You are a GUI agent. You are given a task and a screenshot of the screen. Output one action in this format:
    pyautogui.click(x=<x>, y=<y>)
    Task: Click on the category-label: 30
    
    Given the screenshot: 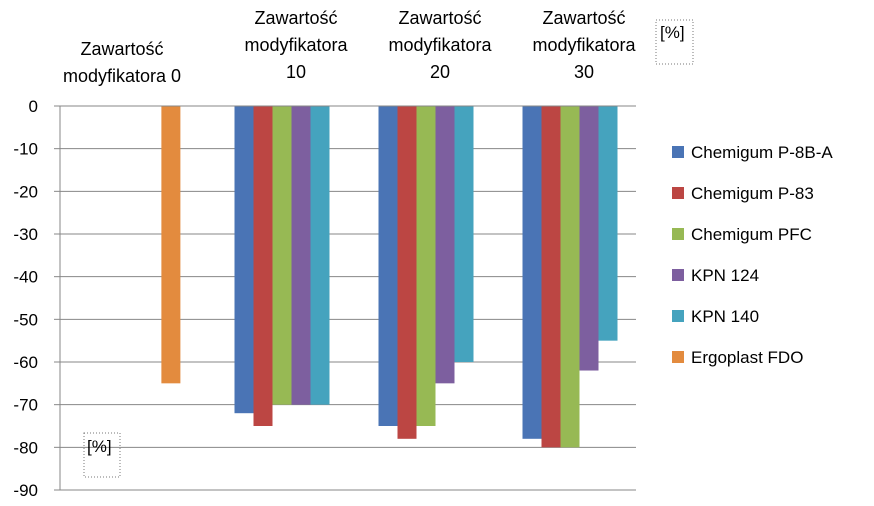 What is the action you would take?
    pyautogui.click(x=584, y=72)
    